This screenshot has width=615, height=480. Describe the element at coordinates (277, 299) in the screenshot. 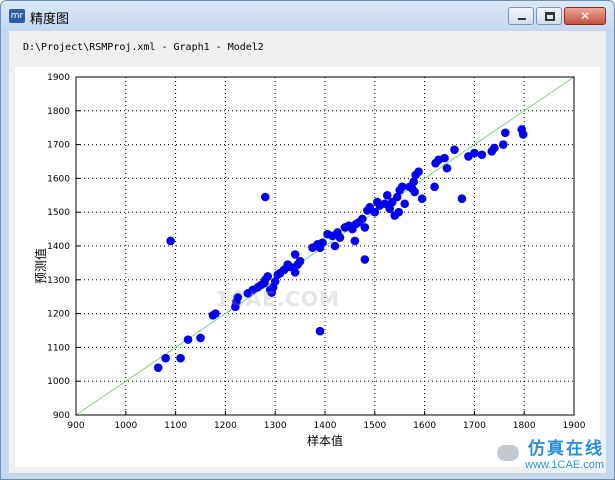

I see `watermark-center: 1CAE.COM` at that location.